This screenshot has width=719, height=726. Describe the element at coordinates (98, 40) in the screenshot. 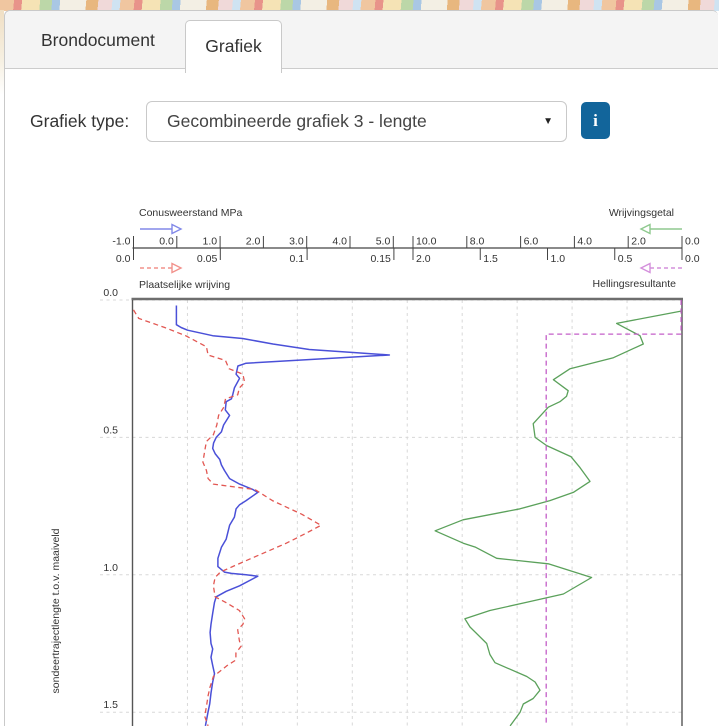

I see `tab-brondocument: Brondocument` at that location.